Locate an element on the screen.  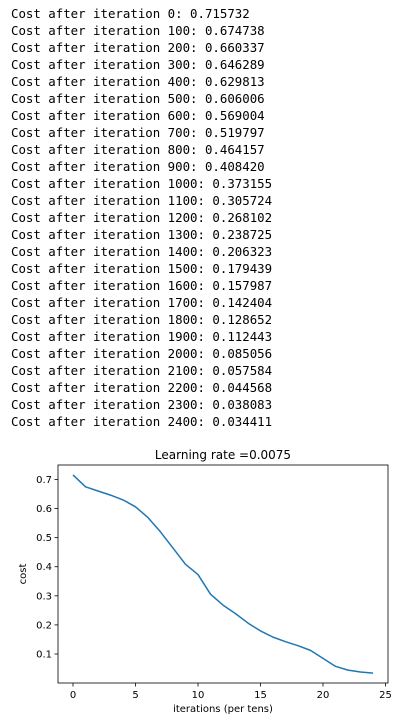
x-axis: 0 5 10 15 20 25 is located at coordinates (231, 692).